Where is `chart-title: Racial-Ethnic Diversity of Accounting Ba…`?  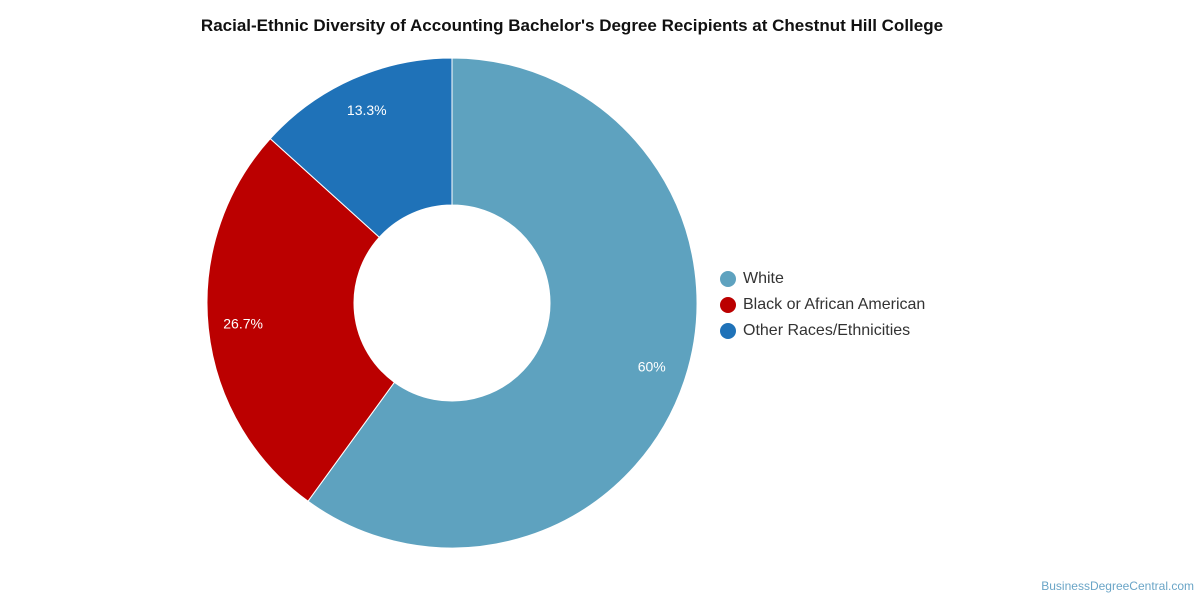
chart-title: Racial-Ethnic Diversity of Accounting Ba… is located at coordinates (572, 25).